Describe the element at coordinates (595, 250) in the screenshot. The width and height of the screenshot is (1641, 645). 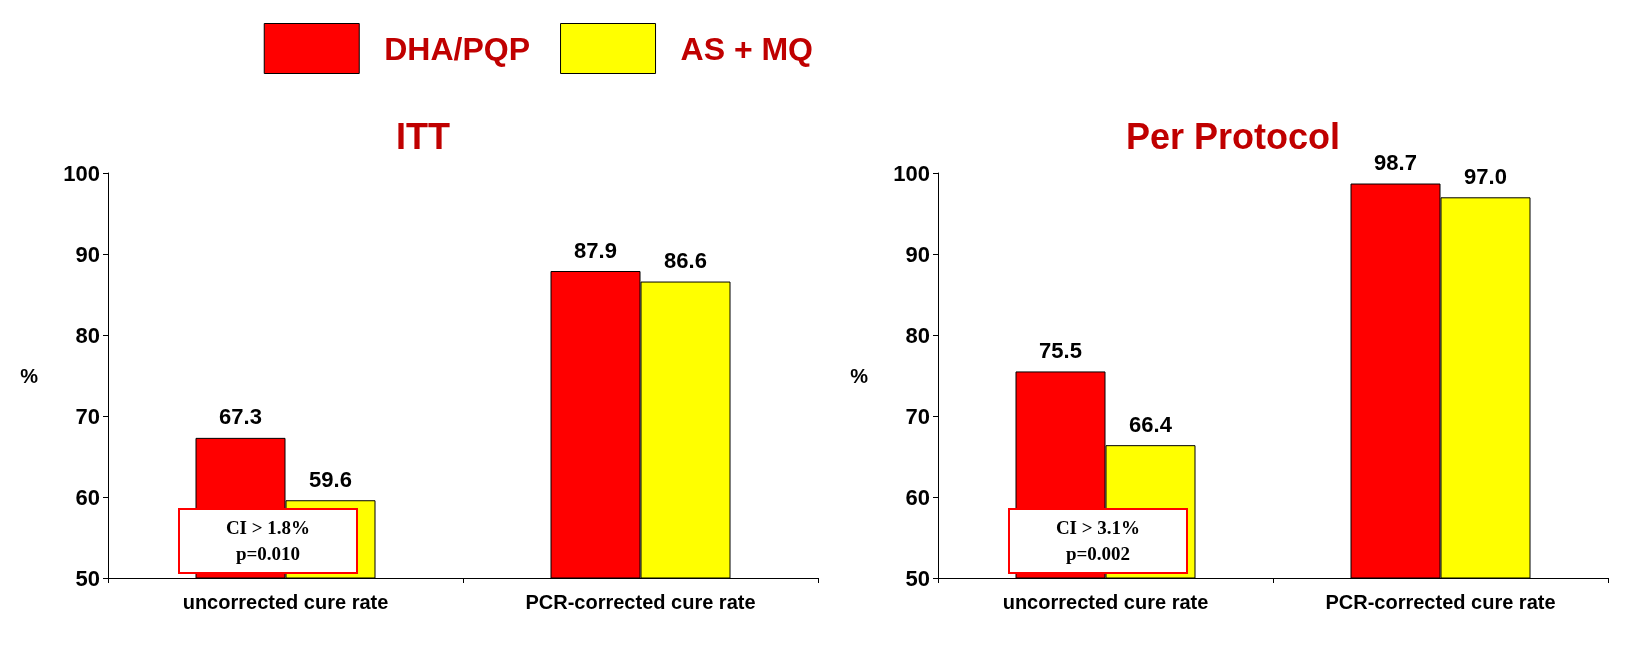
I see `data-label: 87.9` at that location.